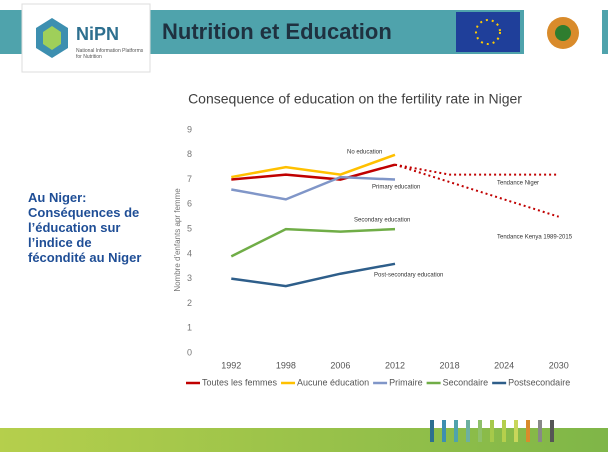 The image size is (608, 457). Describe the element at coordinates (97, 34) in the screenshot. I see `logo-name: NiPN` at that location.